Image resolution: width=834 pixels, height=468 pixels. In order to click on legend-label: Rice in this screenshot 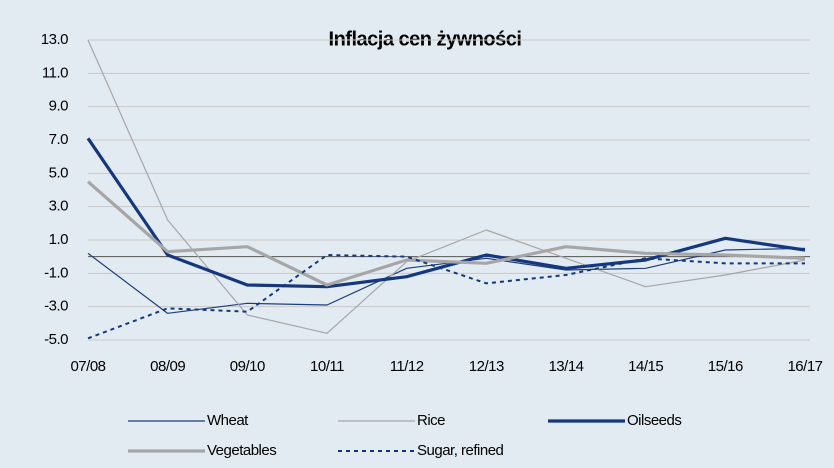, I will do `click(431, 420)`.